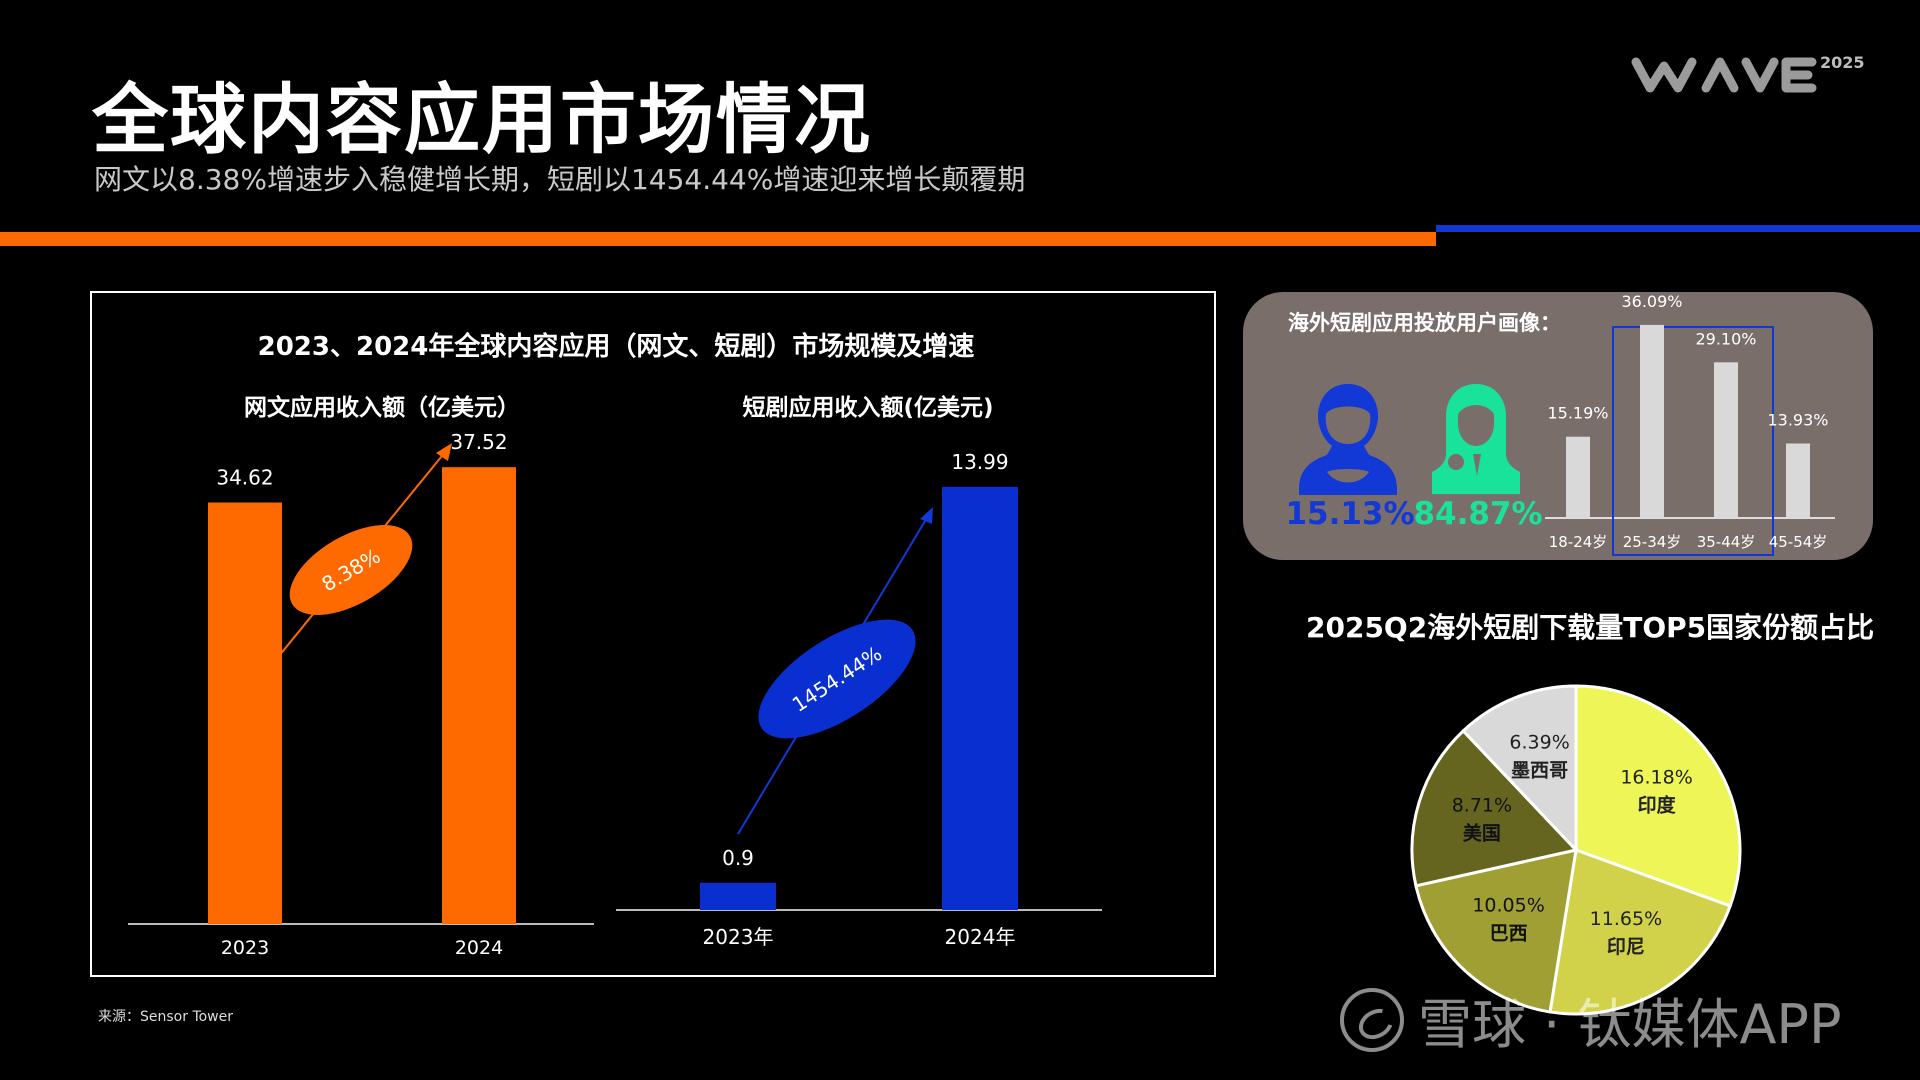 The width and height of the screenshot is (1920, 1080). What do you see at coordinates (1726, 542) in the screenshot?
I see `tick-label-age-35-44: 35-44岁` at bounding box center [1726, 542].